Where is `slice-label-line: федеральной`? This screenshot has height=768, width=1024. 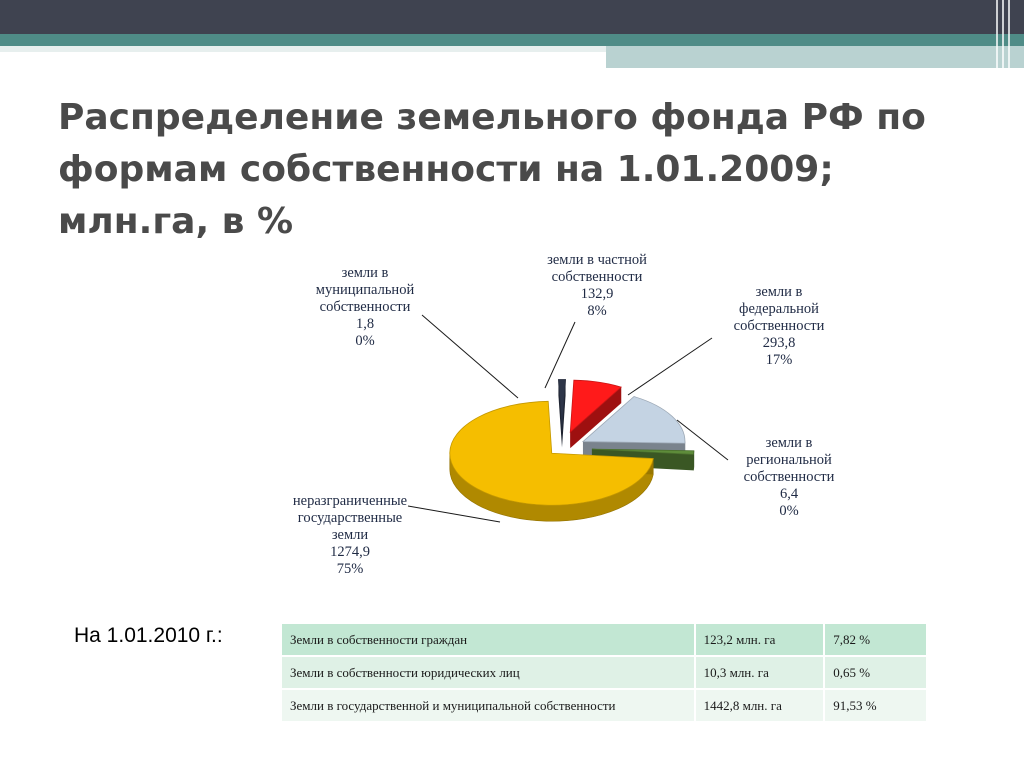
slice-label-line: федеральной is located at coordinates (779, 309).